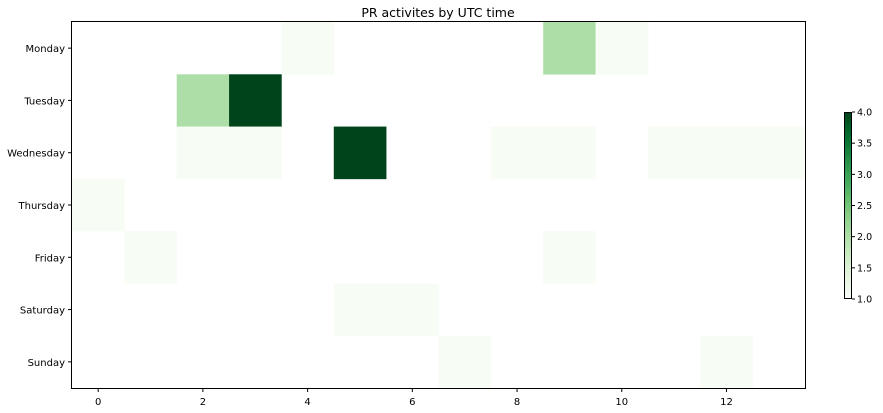  Describe the element at coordinates (412, 402) in the screenshot. I see `x-tick-label: 6` at that location.